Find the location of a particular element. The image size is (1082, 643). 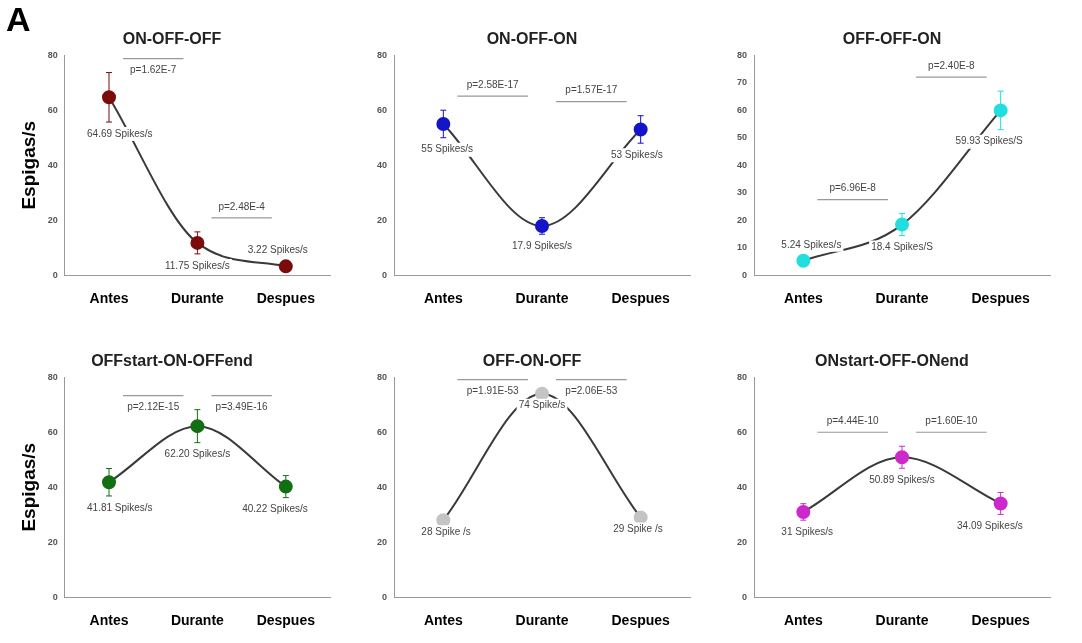

data-label: 74 Spike/s is located at coordinates (542, 405).